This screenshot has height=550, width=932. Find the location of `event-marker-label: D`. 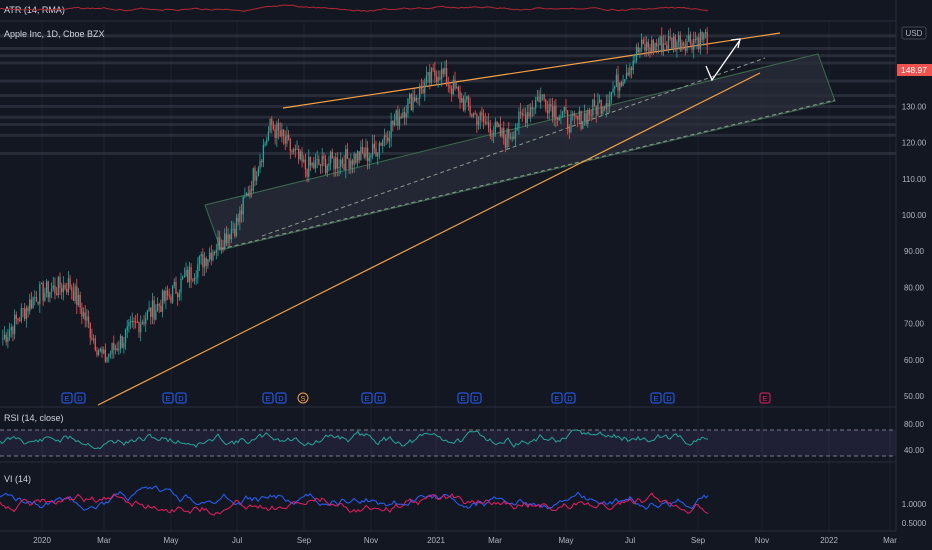

event-marker-label: D is located at coordinates (570, 398).